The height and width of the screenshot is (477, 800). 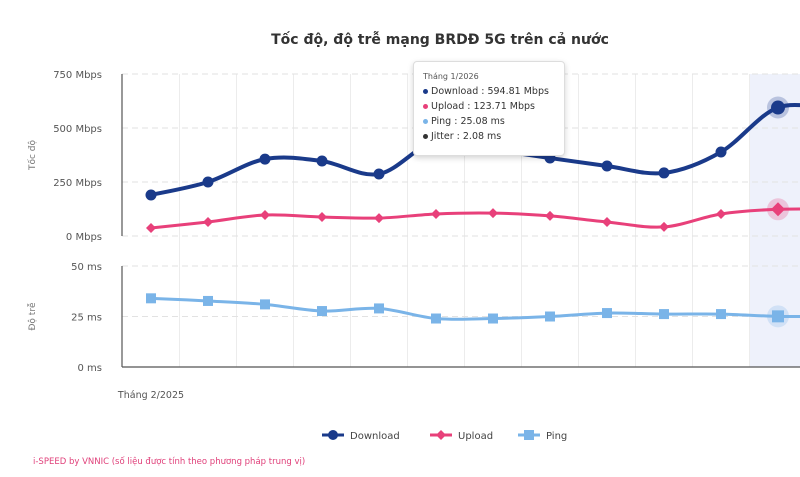 I want to click on legend-label-upload: Upload, so click(x=475, y=436).